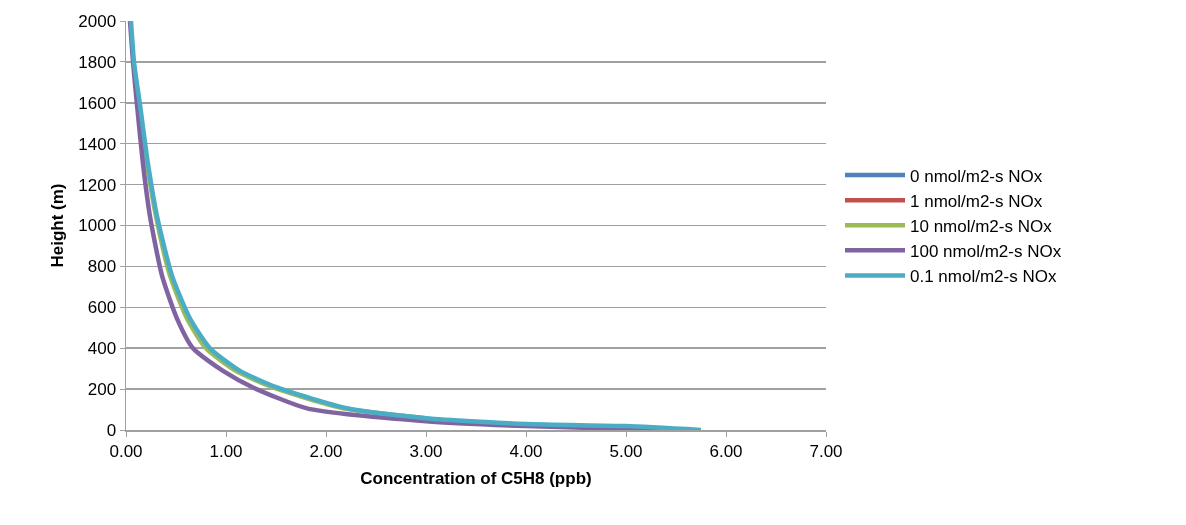 The height and width of the screenshot is (525, 1186). Describe the element at coordinates (981, 226) in the screenshot. I see `legend-label: 10 nmol/m2-s NOx` at that location.